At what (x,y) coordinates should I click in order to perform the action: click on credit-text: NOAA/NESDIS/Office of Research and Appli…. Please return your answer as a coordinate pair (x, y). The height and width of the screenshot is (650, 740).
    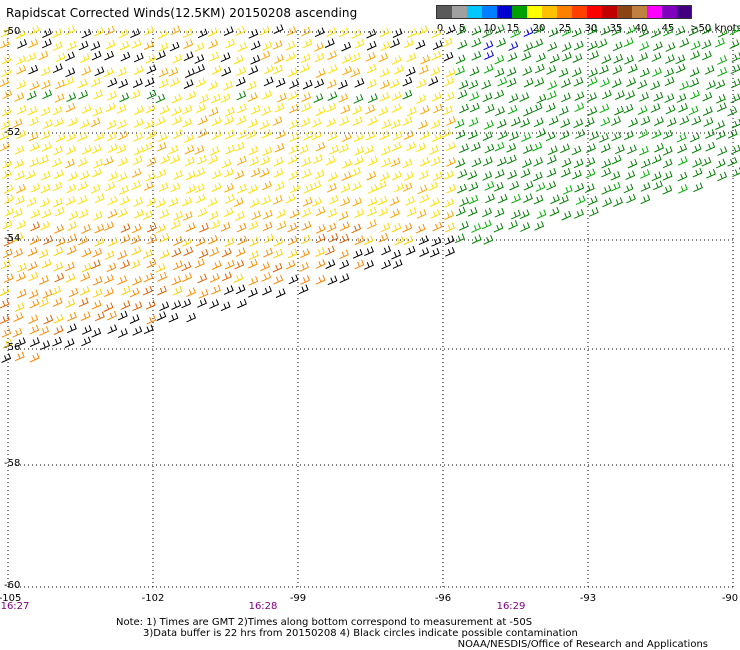
    Looking at the image, I should click on (582, 644).